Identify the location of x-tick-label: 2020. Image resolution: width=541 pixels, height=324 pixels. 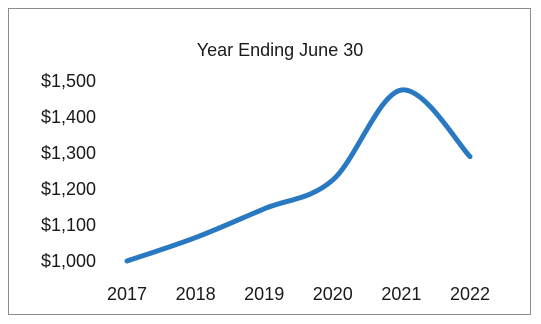
(333, 294).